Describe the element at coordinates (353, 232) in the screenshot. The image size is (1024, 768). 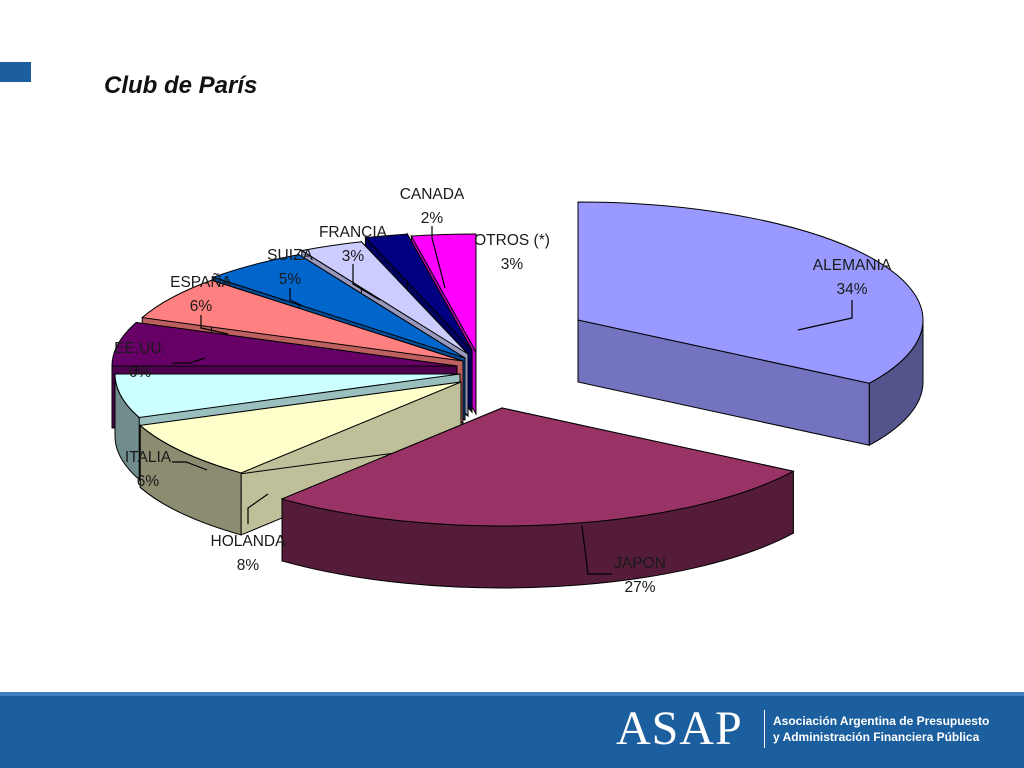
I see `slice-label-francia: FRANCIA` at that location.